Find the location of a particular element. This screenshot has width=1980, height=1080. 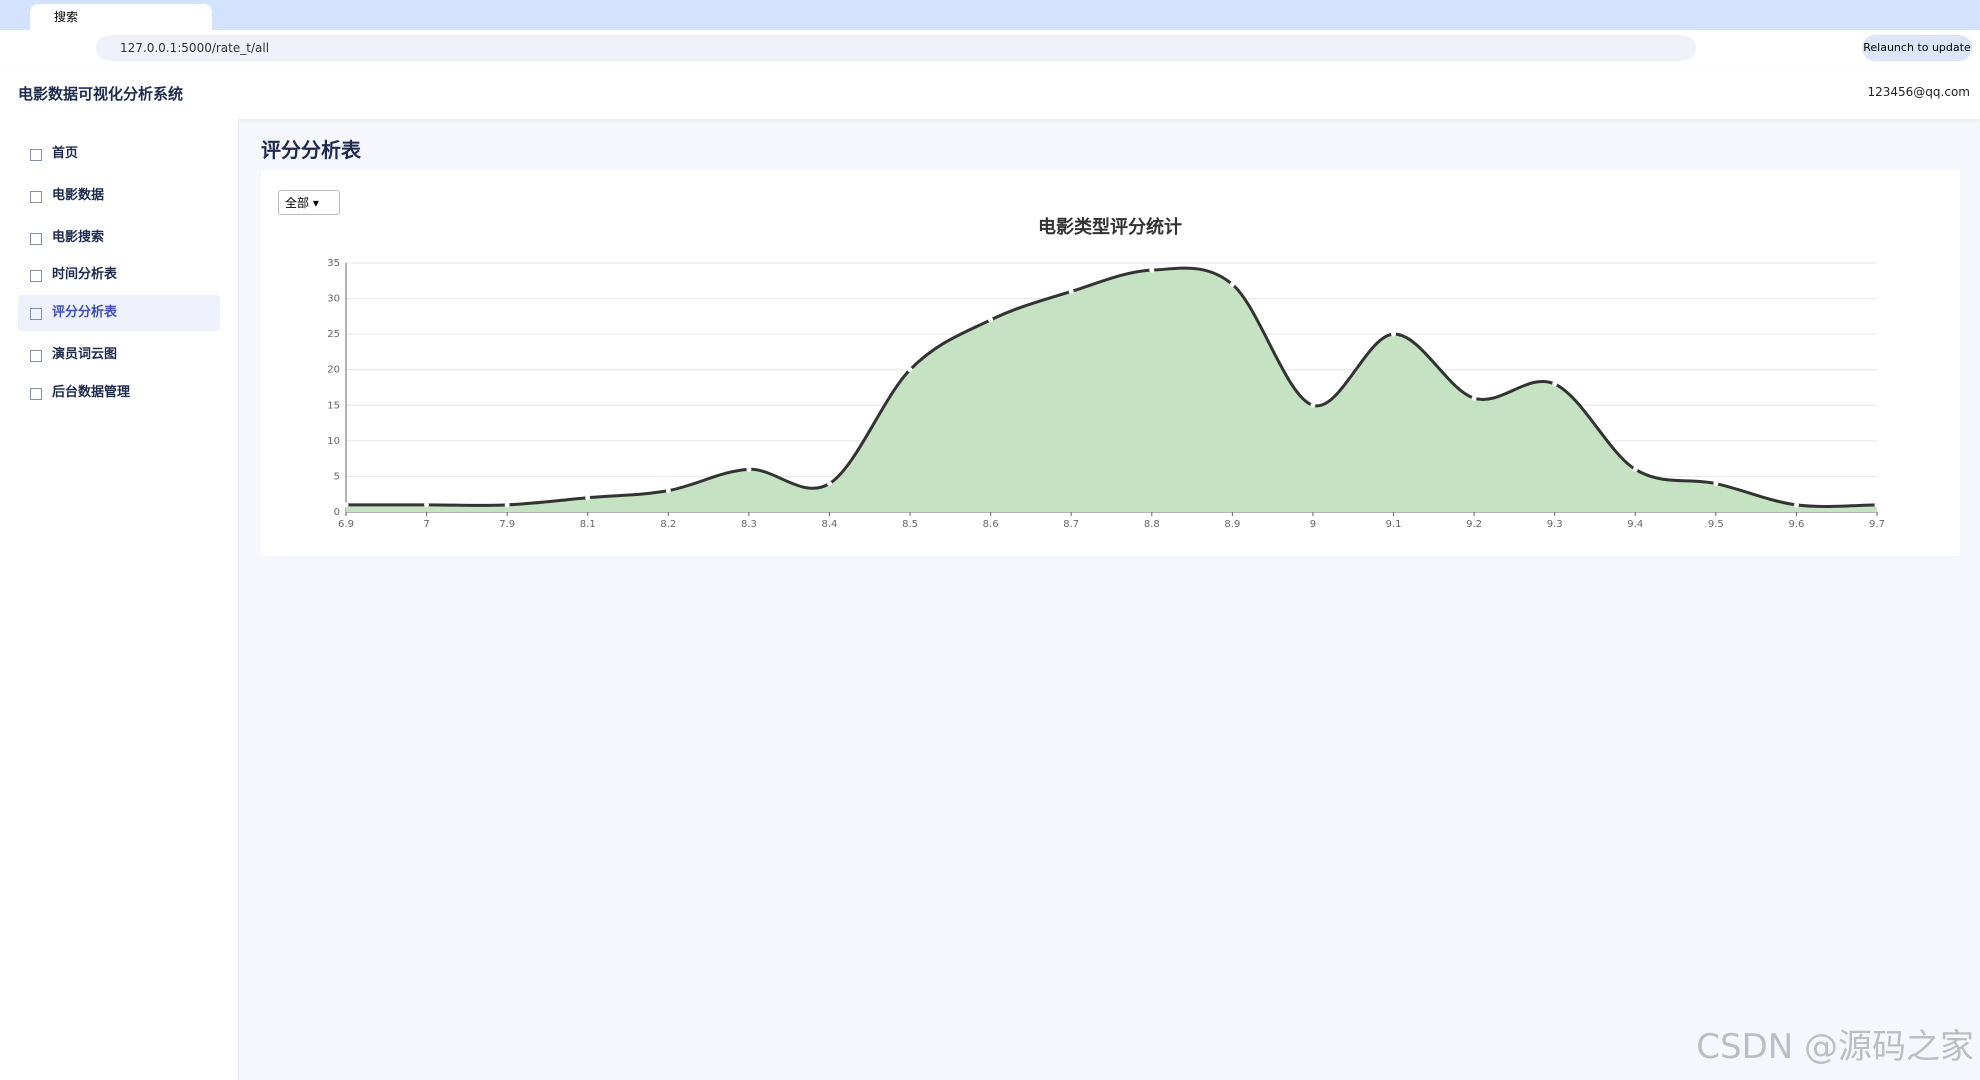

x-tick-label: 9.4 is located at coordinates (1635, 524).